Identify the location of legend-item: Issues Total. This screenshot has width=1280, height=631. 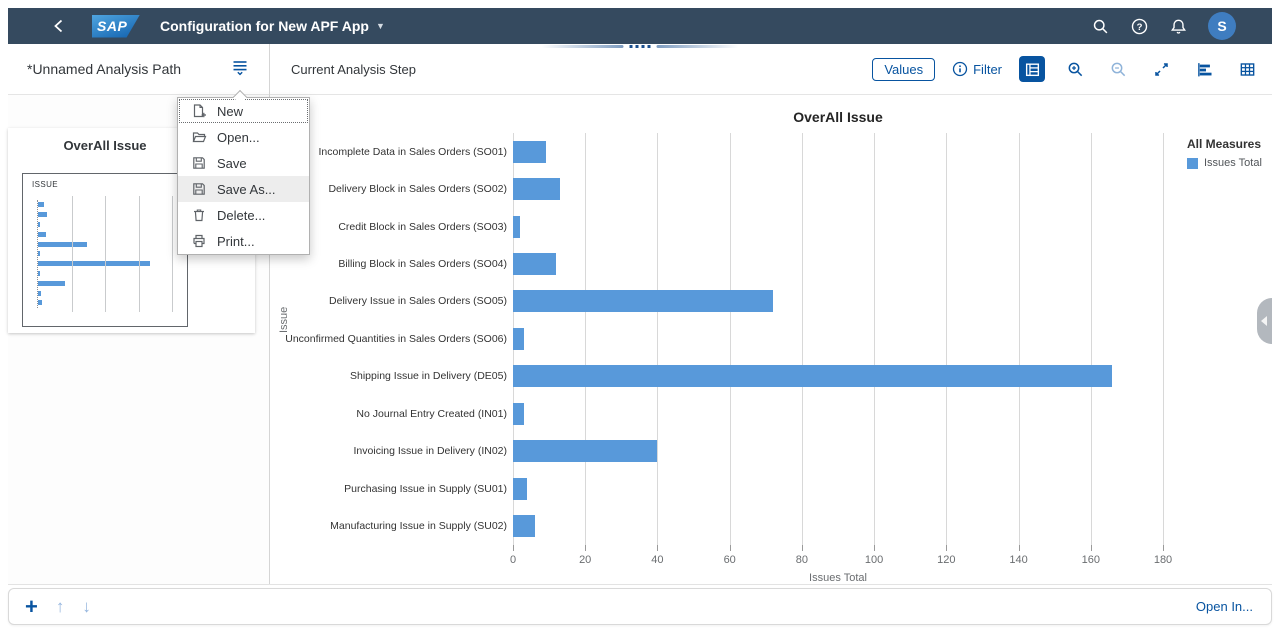
(1229, 163).